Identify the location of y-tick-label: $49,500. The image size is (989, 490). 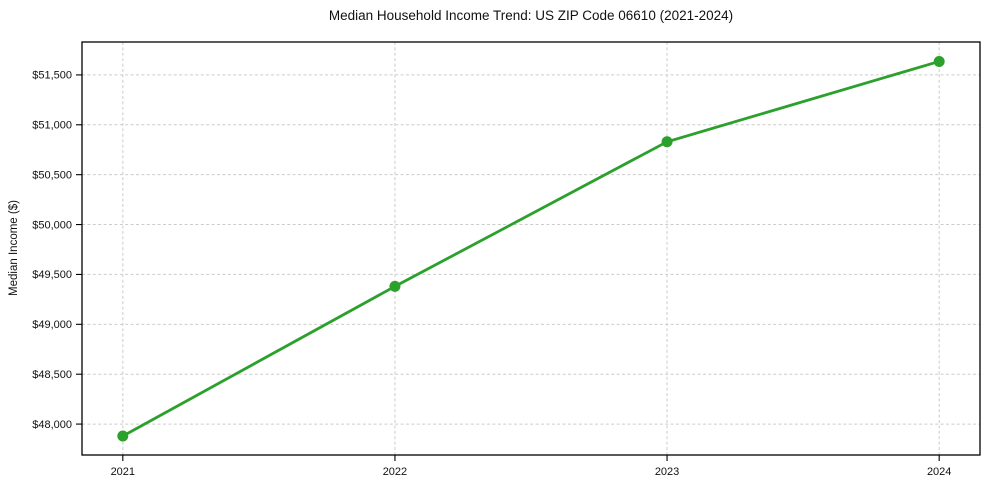
(52, 275).